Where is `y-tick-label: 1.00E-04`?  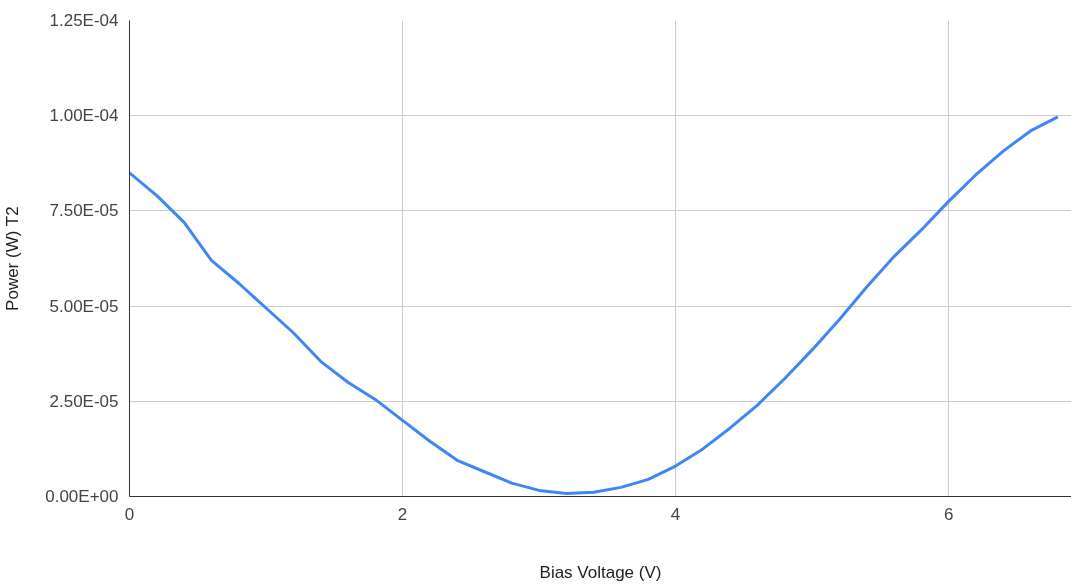
y-tick-label: 1.00E-04 is located at coordinates (84, 116).